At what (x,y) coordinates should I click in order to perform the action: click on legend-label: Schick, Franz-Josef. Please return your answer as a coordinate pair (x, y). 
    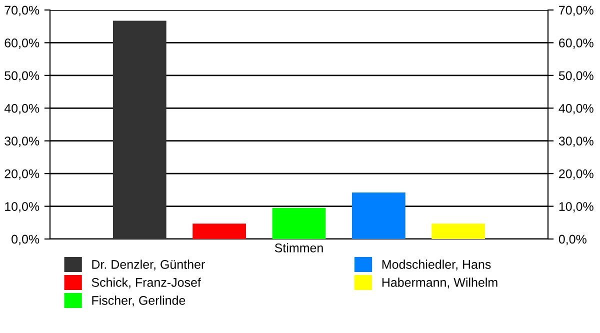
    Looking at the image, I should click on (146, 283).